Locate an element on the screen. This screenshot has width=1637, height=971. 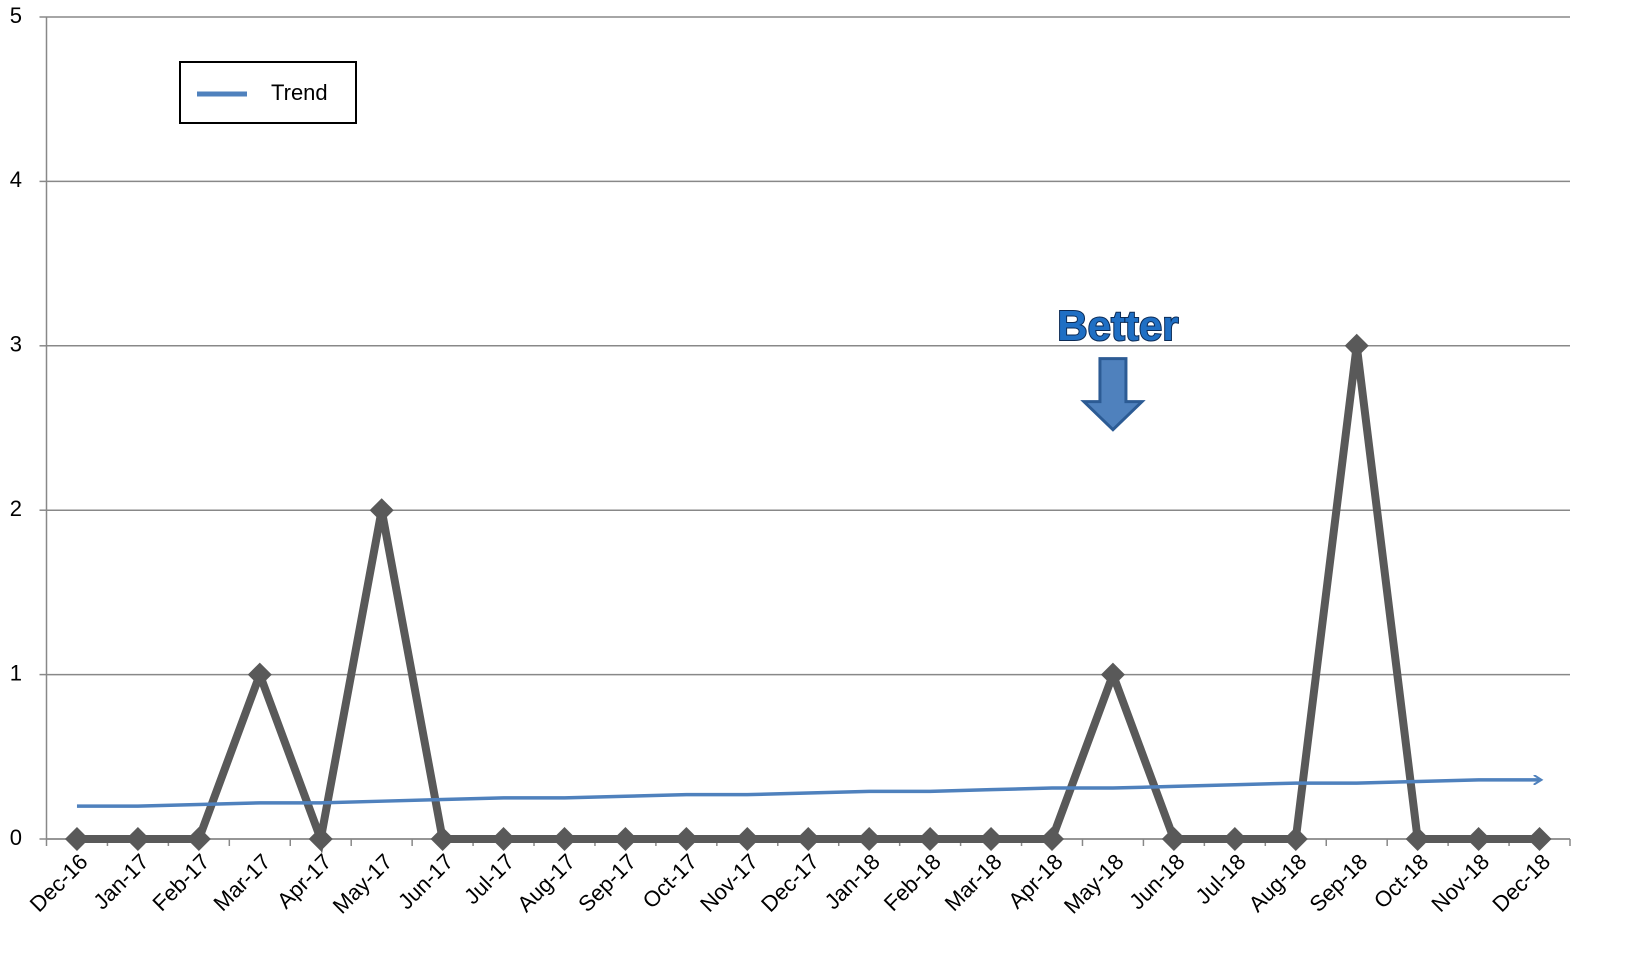
x-tick-label: Nov-17 is located at coordinates (729, 883).